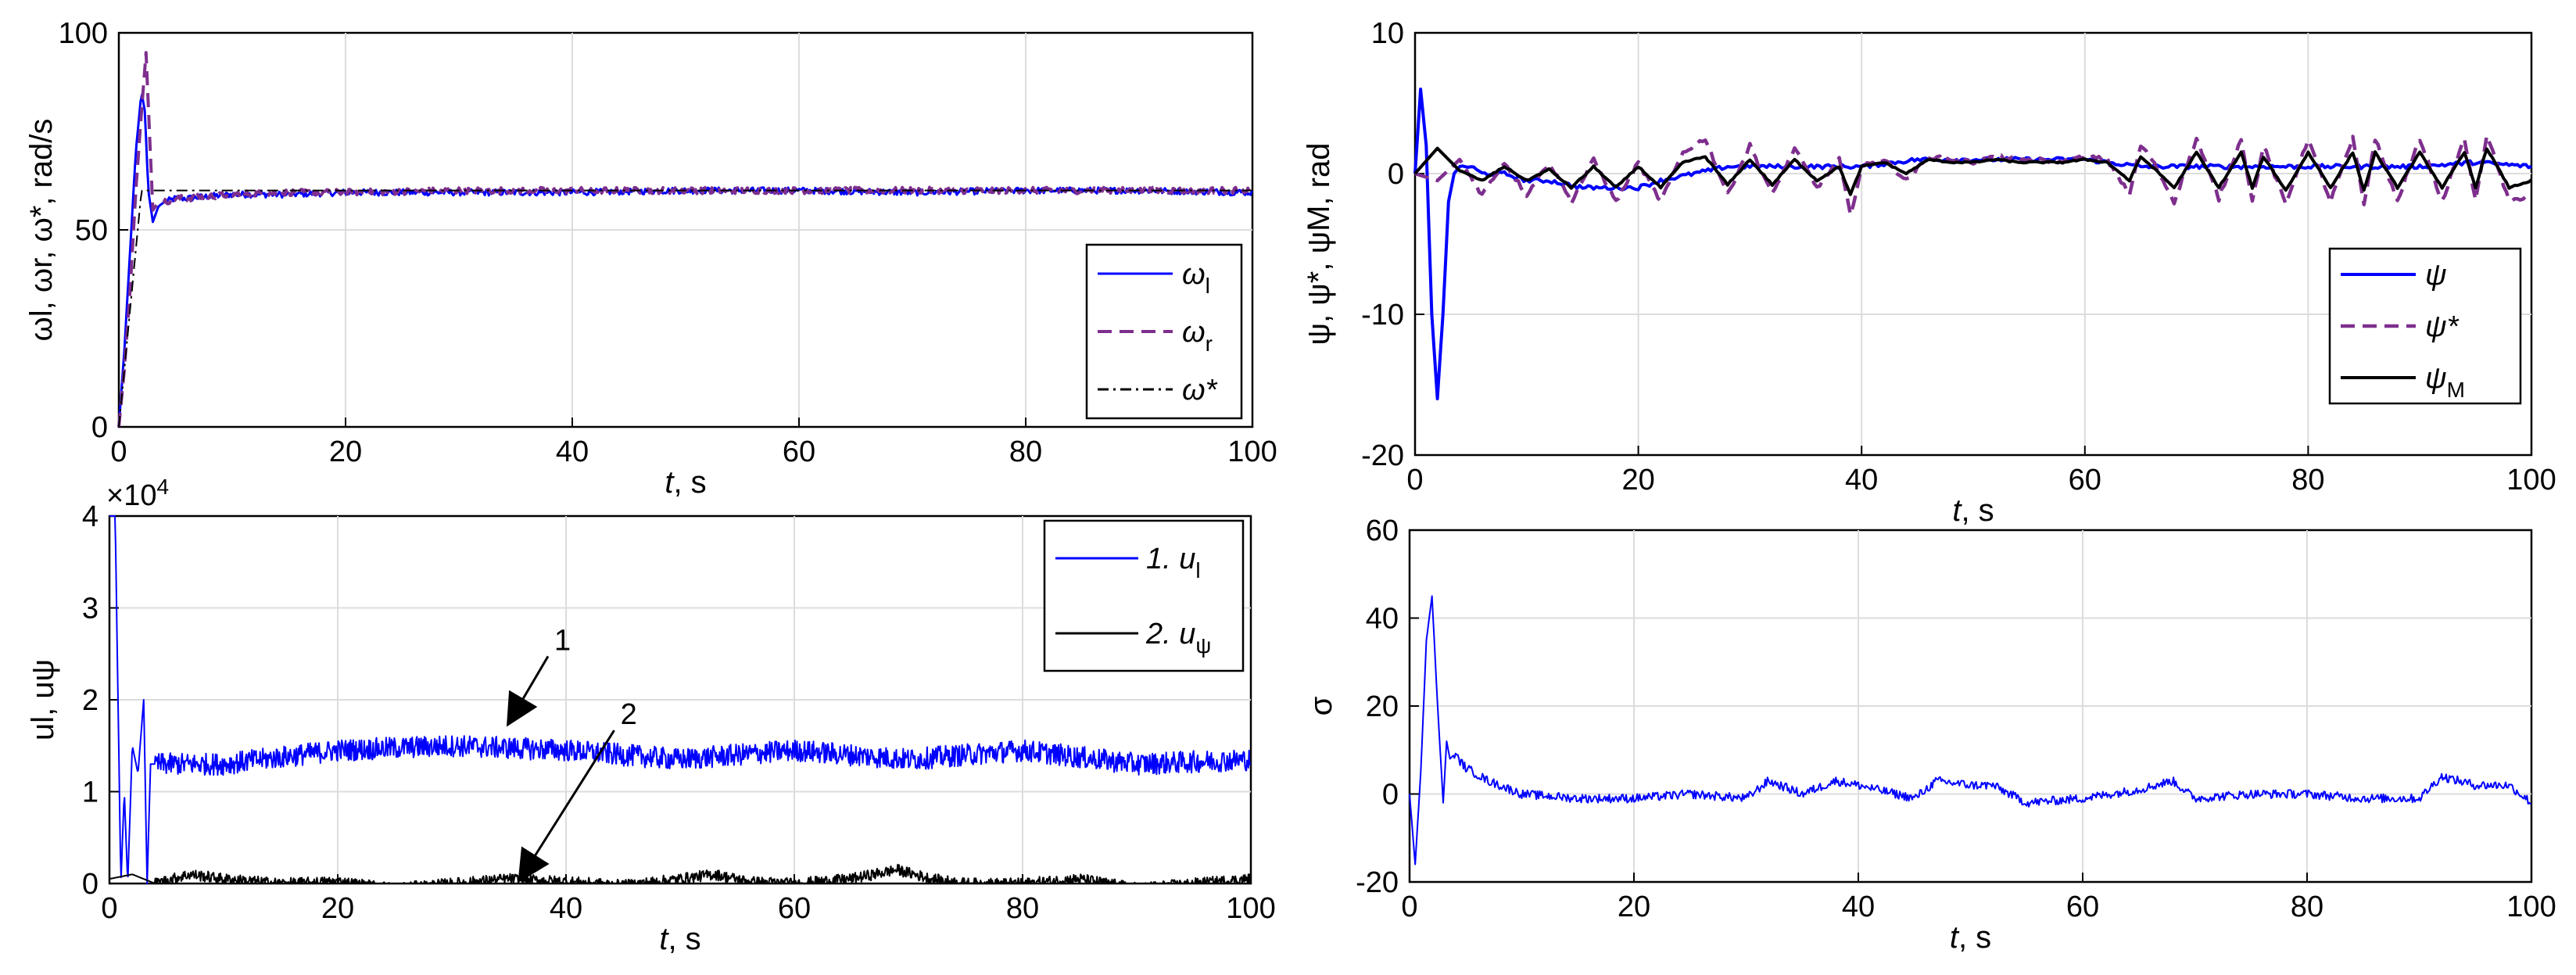 The height and width of the screenshot is (975, 2576). What do you see at coordinates (43, 699) in the screenshot?
I see `control-y-axis-label: ul, uψ` at bounding box center [43, 699].